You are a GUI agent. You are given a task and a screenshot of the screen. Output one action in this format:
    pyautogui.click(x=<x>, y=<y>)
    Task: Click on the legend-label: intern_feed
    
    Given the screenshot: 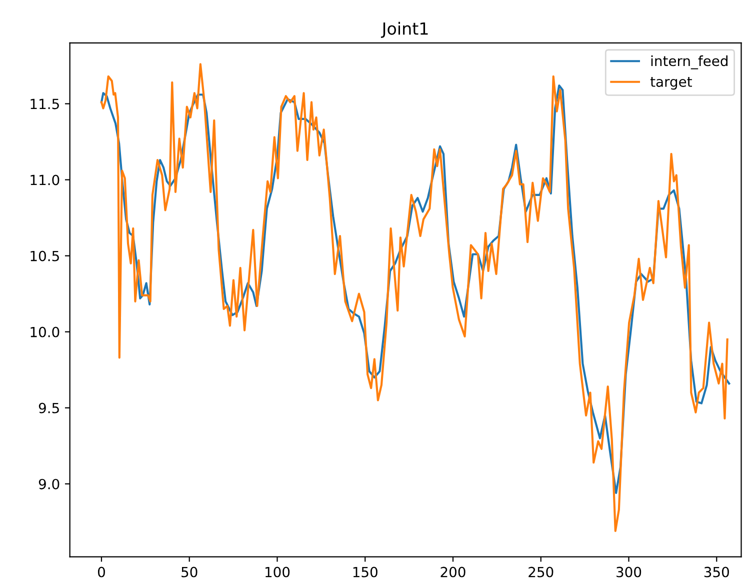 What is the action you would take?
    pyautogui.click(x=689, y=62)
    